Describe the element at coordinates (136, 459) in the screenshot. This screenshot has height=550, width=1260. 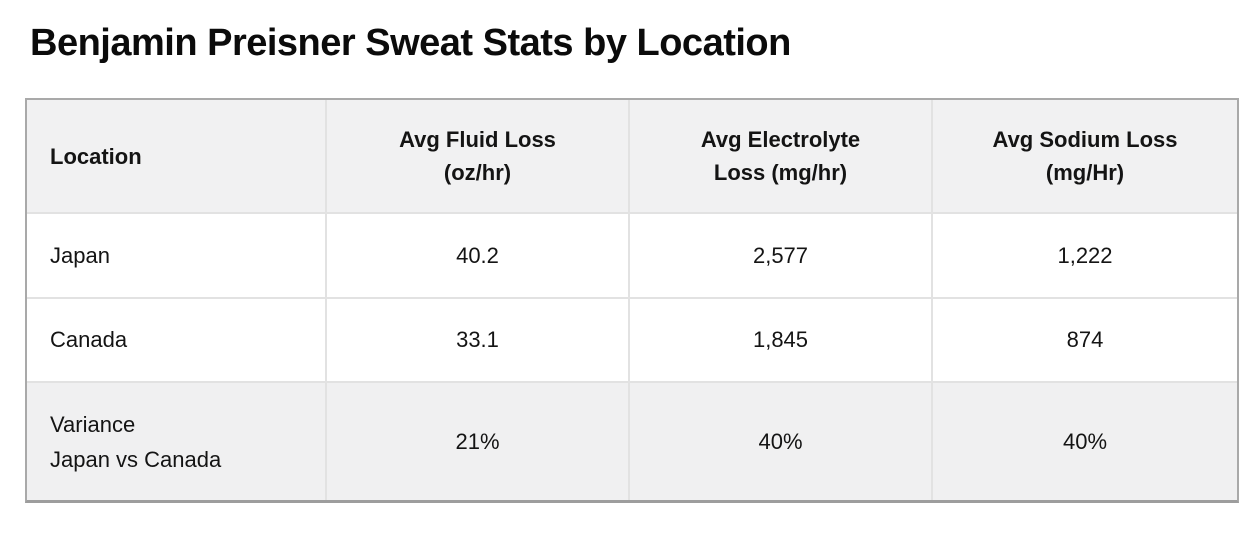
I see `row-label-variance-line2: Japan vs Canada` at that location.